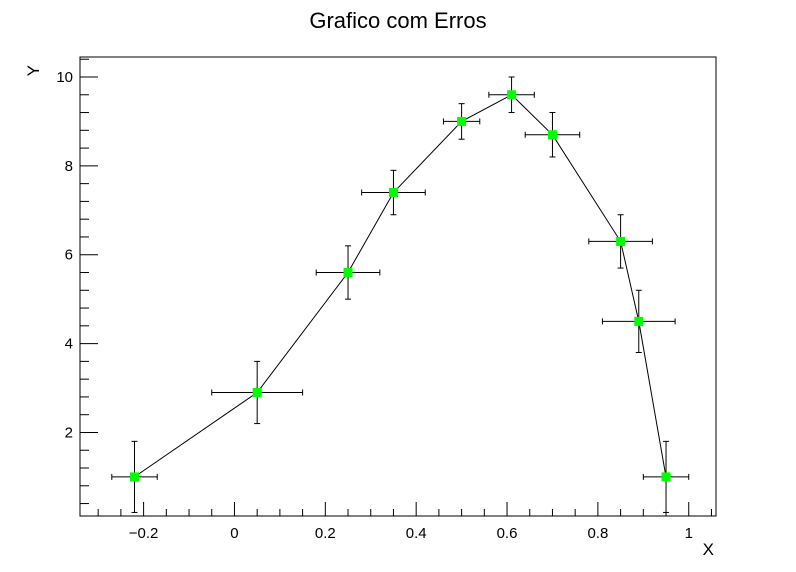  I want to click on x-tick-label: 0, so click(234, 533).